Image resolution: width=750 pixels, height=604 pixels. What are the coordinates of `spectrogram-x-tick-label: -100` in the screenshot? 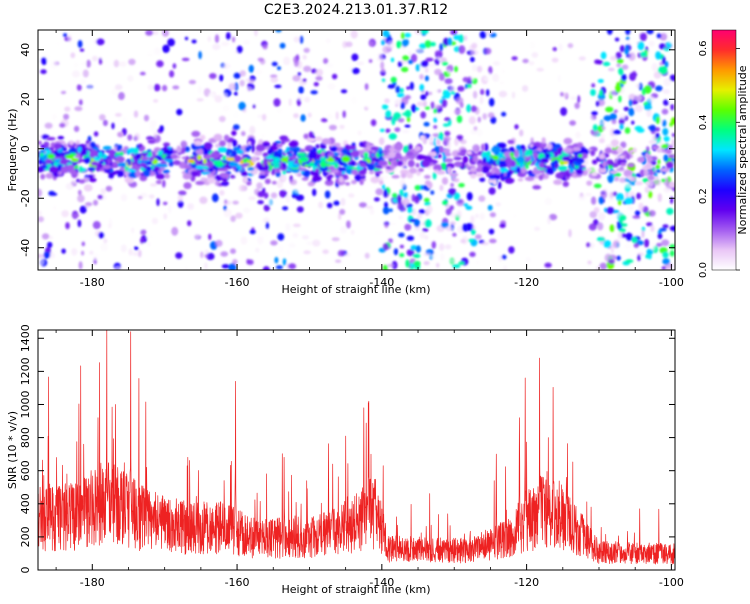 It's located at (671, 282).